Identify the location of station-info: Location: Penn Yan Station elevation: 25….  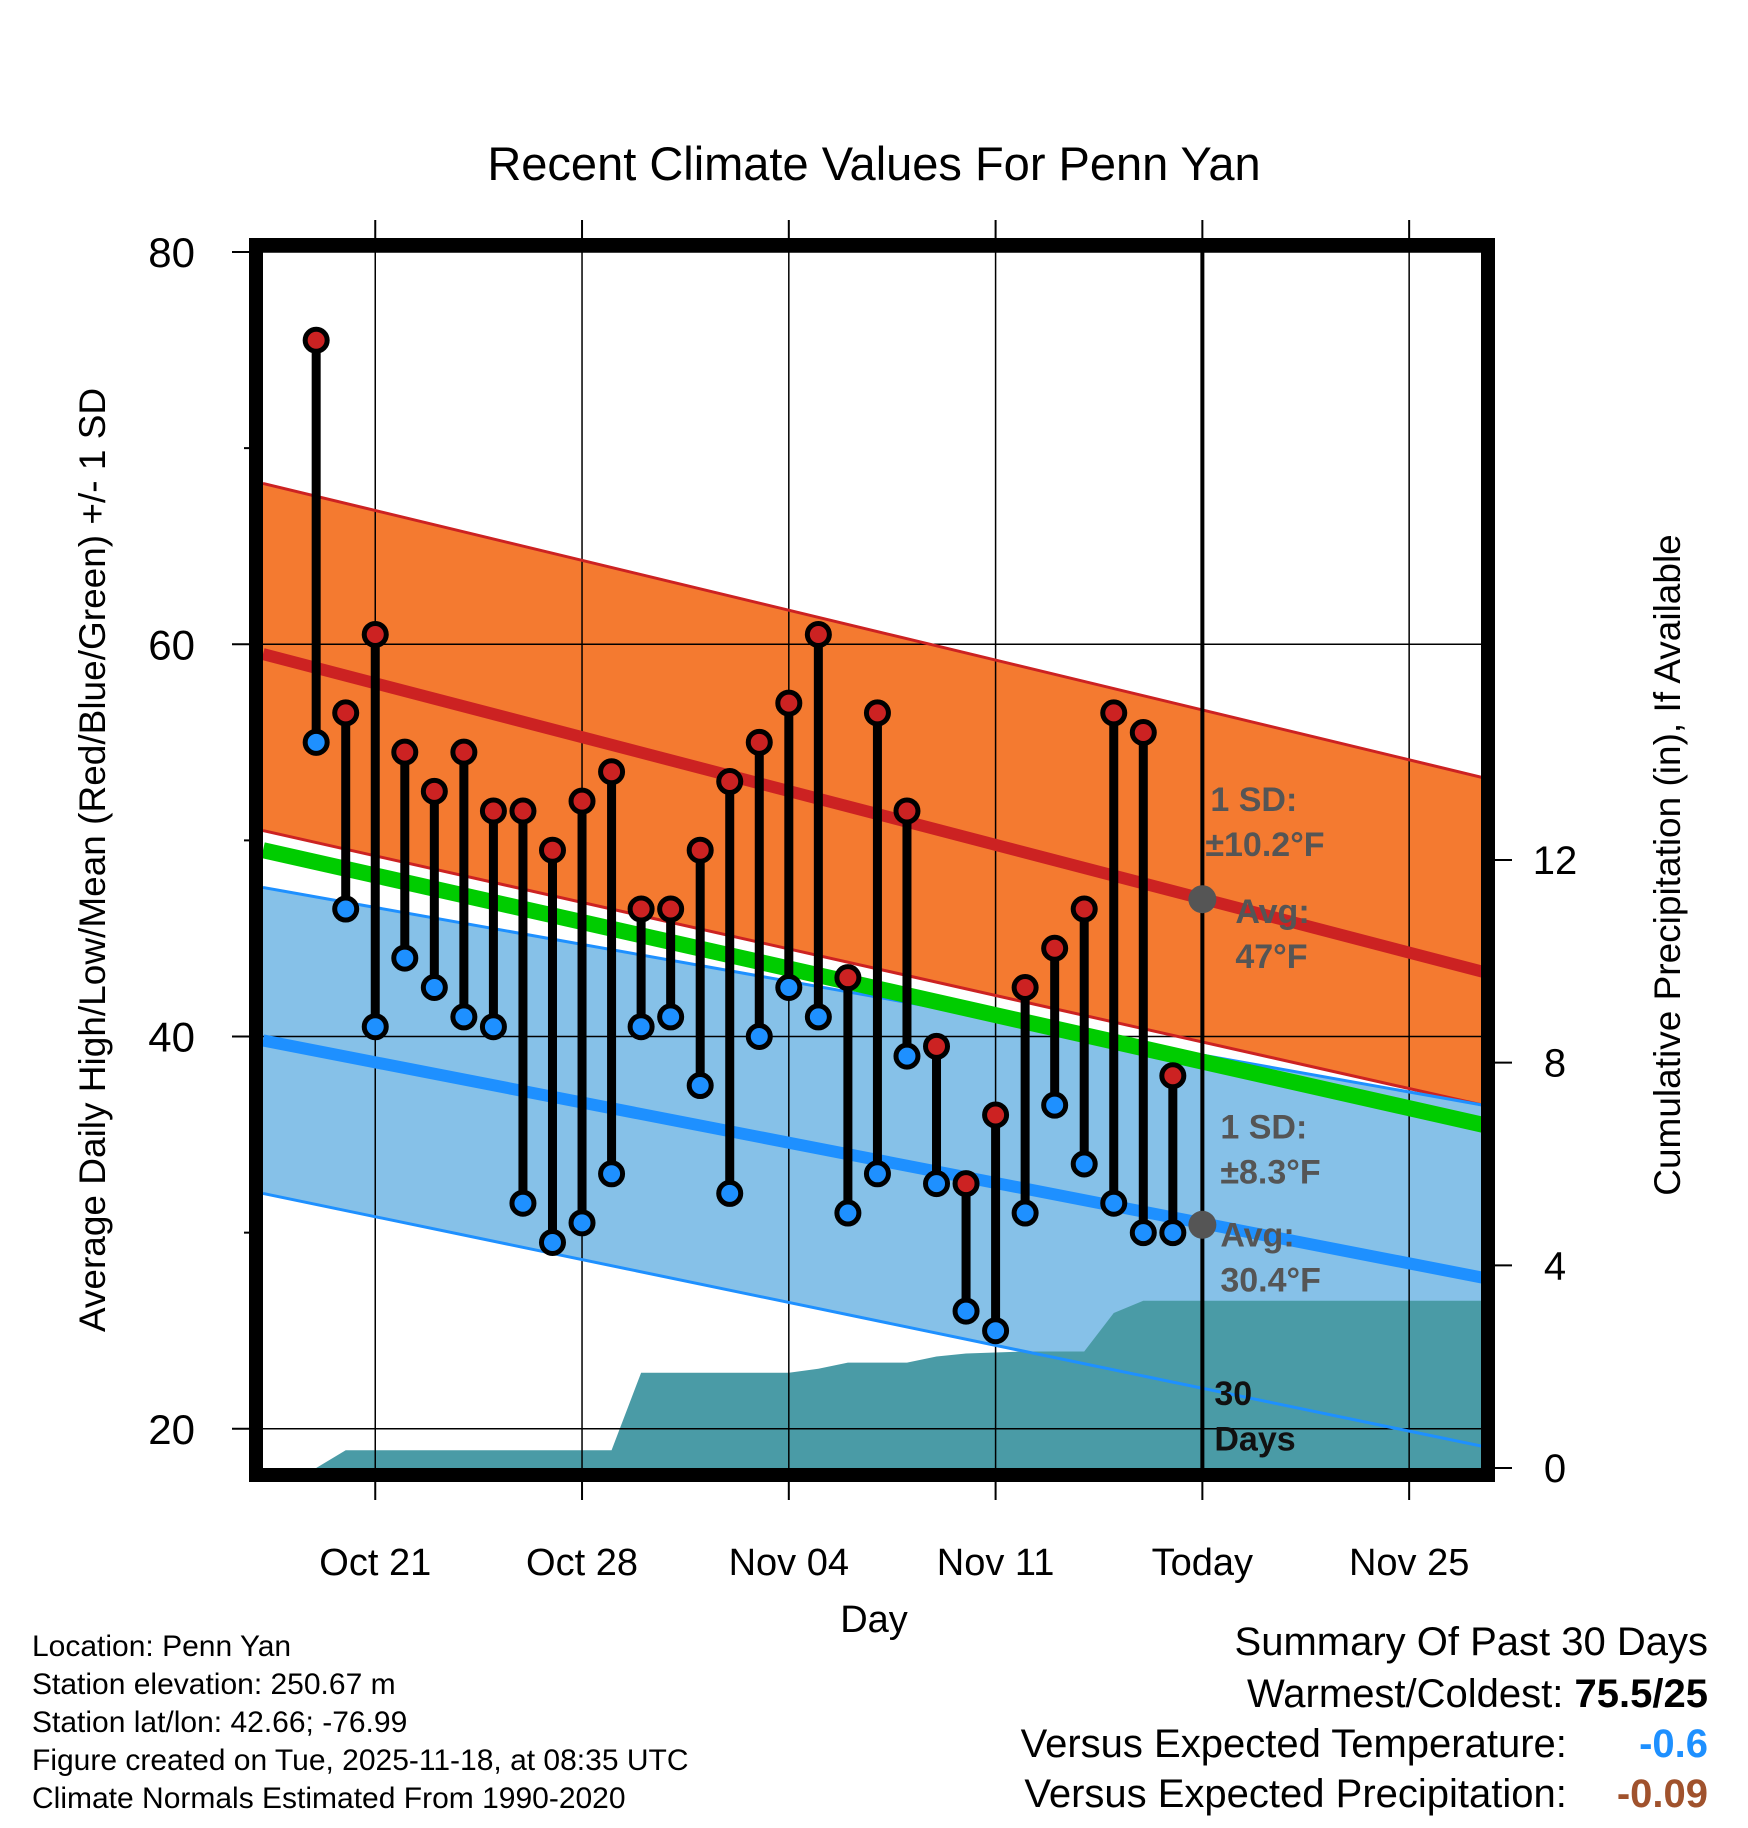
(360, 1723).